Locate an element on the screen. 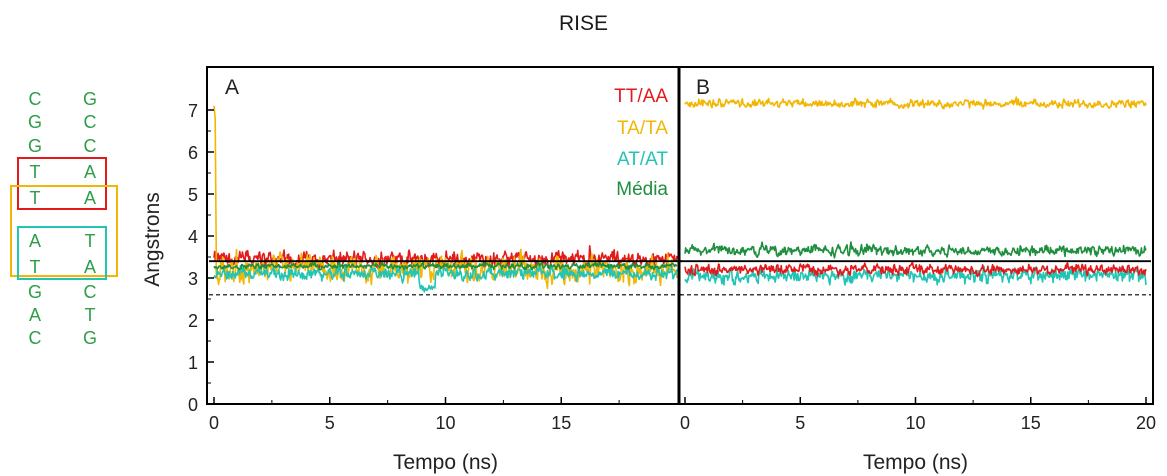 The image size is (1167, 476). legend-item: TT/AA is located at coordinates (641, 96).